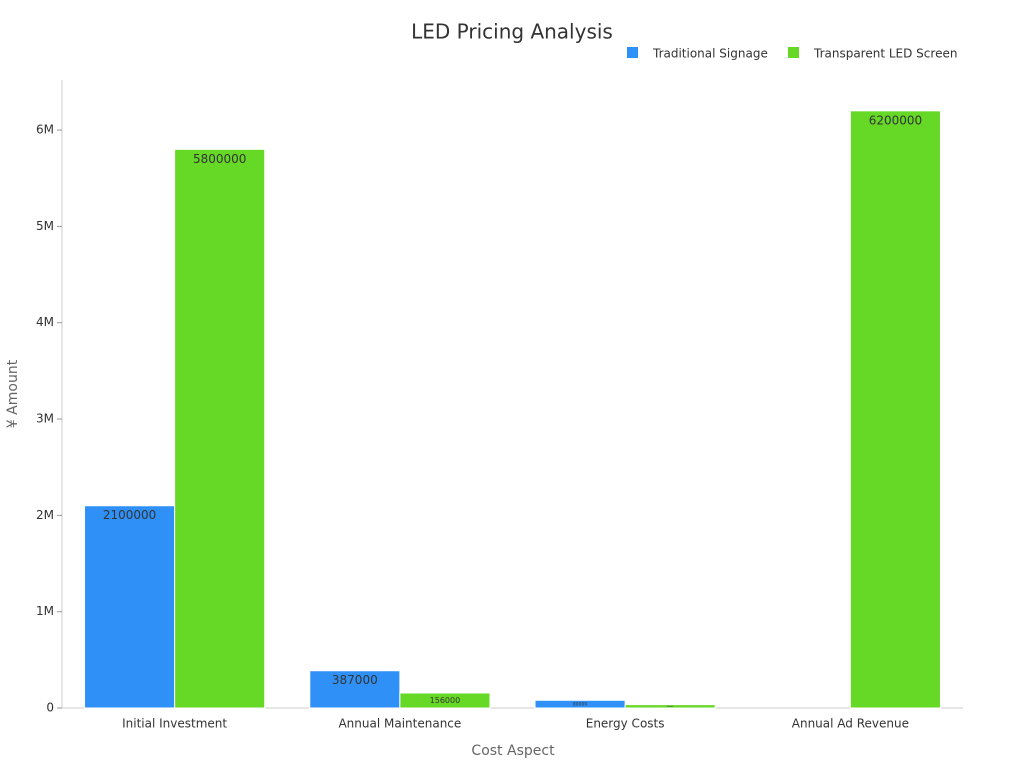 This screenshot has height=768, width=1024. Describe the element at coordinates (45, 515) in the screenshot. I see `y-tick-label: 2M` at that location.